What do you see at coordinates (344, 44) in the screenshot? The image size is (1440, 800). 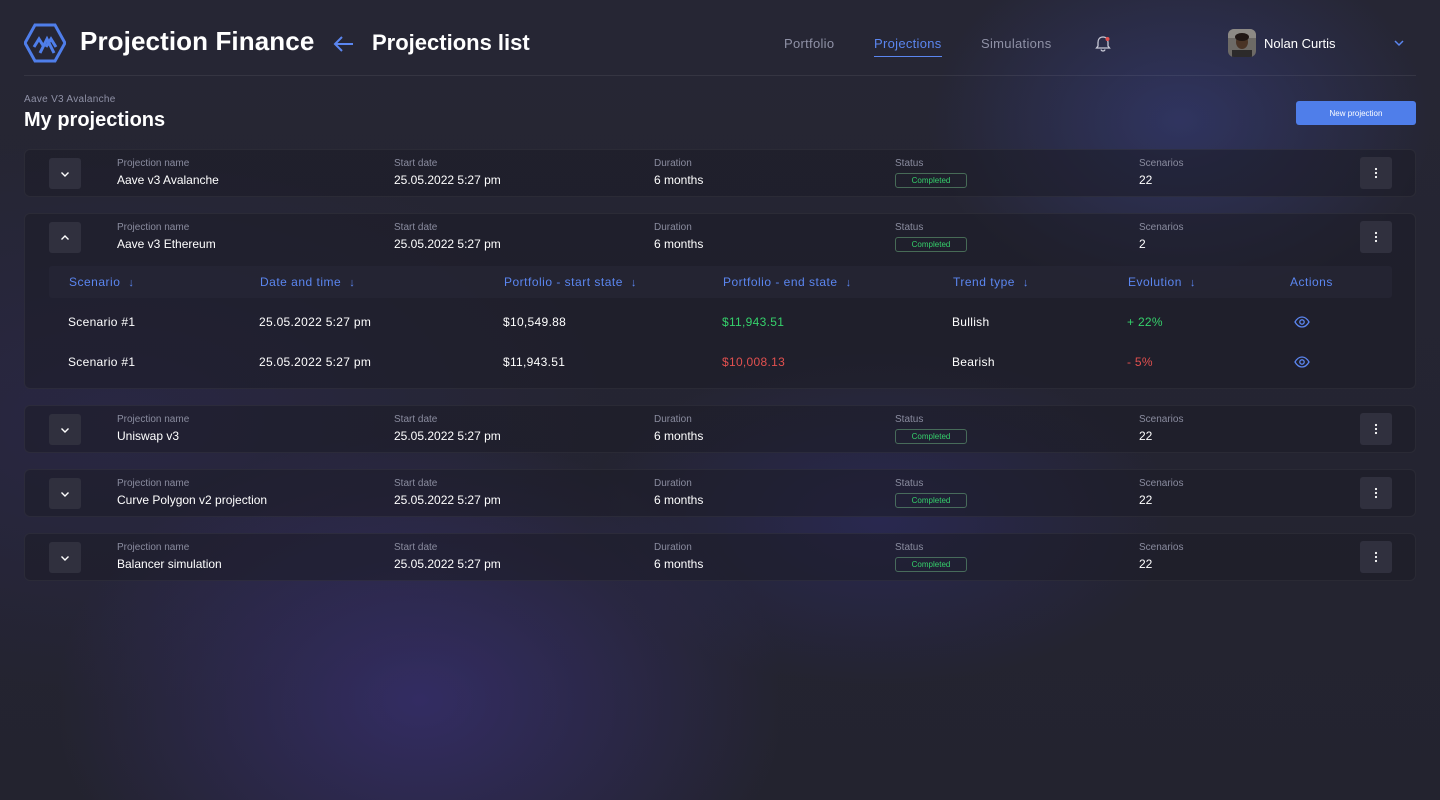 I see `back-arrow-icon` at bounding box center [344, 44].